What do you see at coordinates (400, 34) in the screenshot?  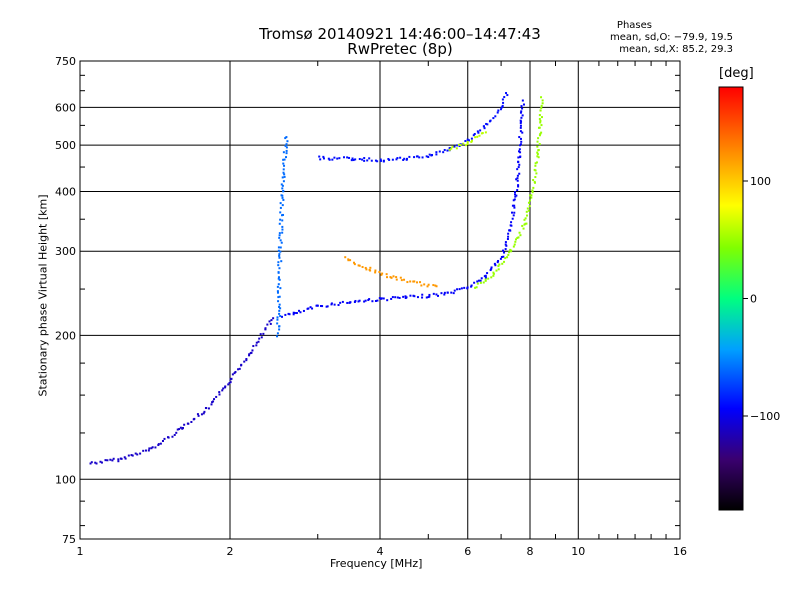 I see `chart-title: Tromsø 20140921 14:46:00–14:47:43` at bounding box center [400, 34].